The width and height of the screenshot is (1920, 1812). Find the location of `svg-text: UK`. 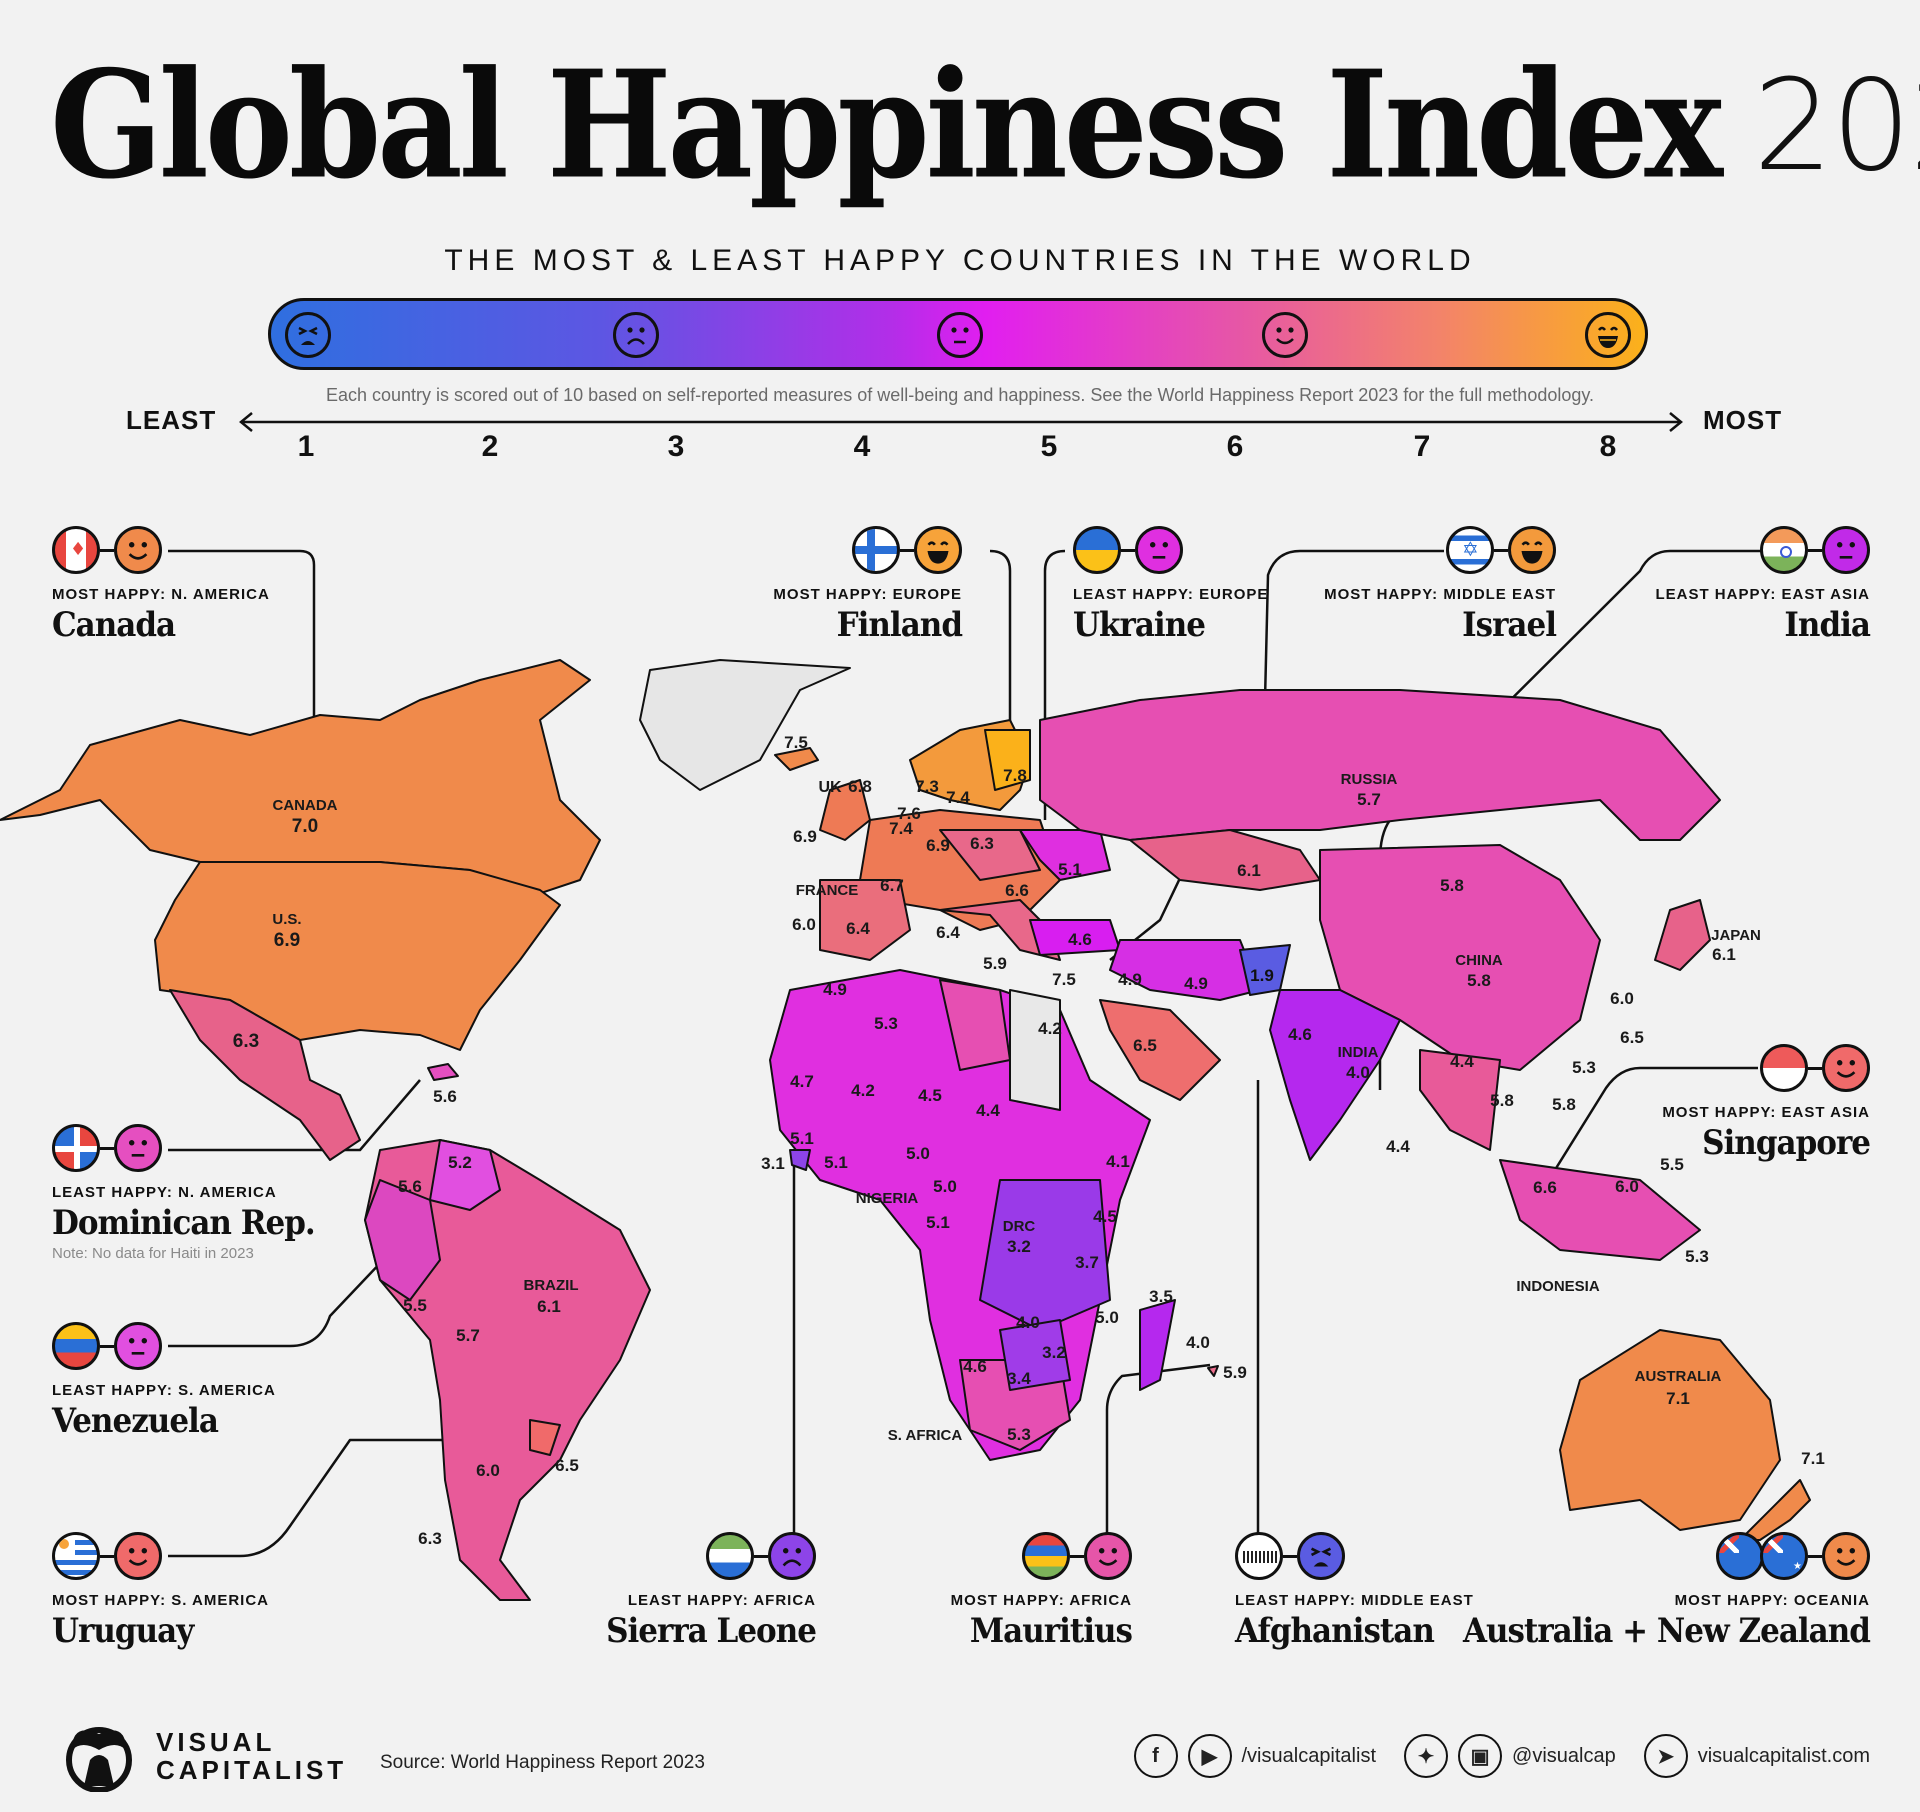

svg-text: UK is located at coordinates (830, 787).